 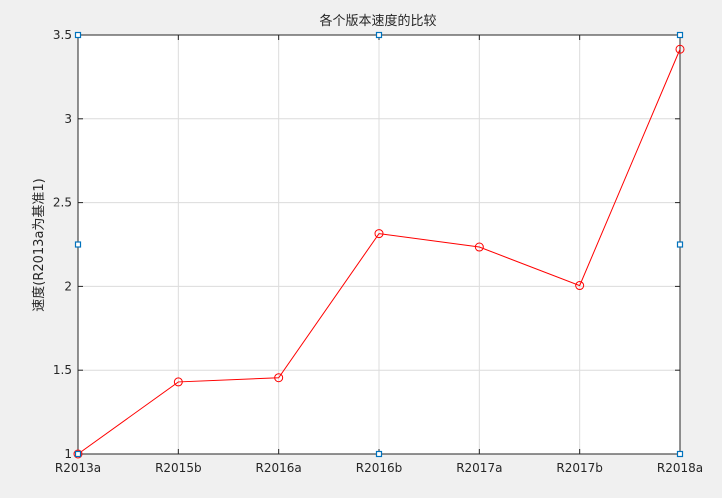 I want to click on y-axis-label: 速度(R2013a为基准1), so click(x=39, y=245).